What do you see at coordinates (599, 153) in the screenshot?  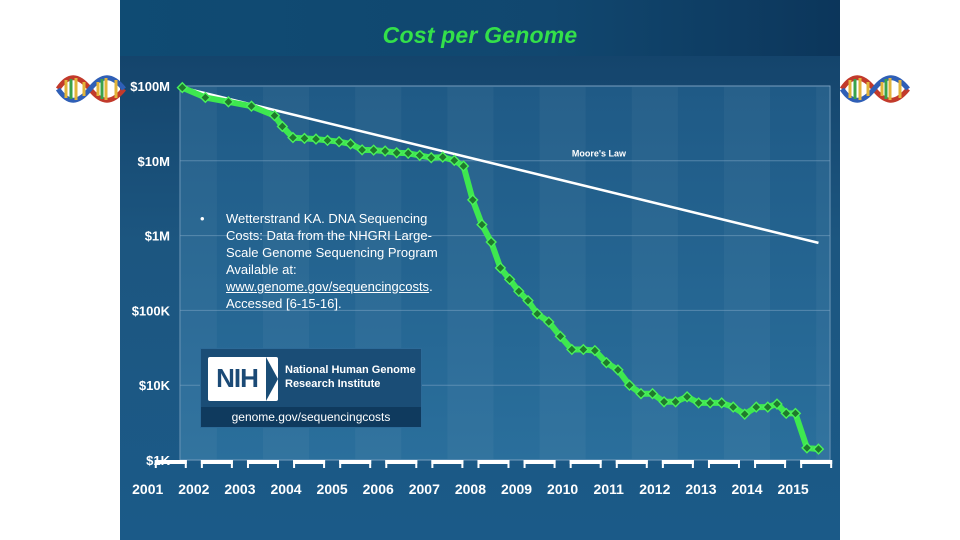 I see `moores-law-label: Moore's Law` at bounding box center [599, 153].